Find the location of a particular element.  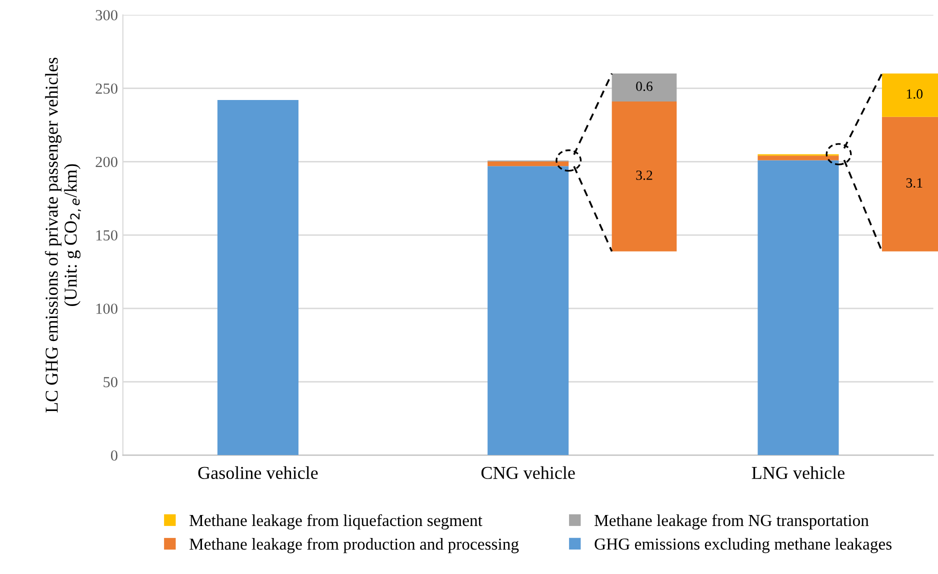

annotation: 3.1 is located at coordinates (914, 183).